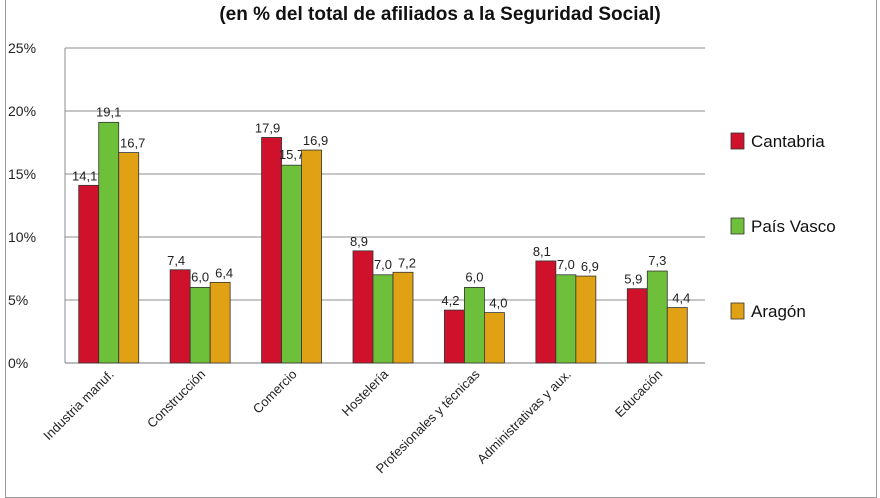 The height and width of the screenshot is (498, 880). Describe the element at coordinates (315, 140) in the screenshot. I see `data-label: 16,9` at that location.